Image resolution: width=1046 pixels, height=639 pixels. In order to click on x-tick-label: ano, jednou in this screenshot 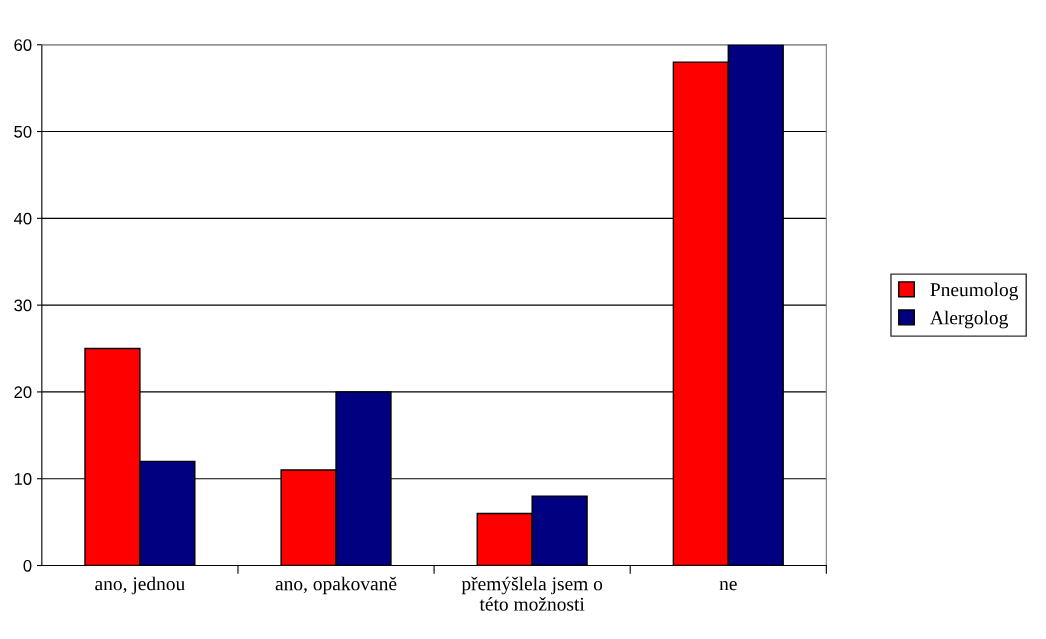, I will do `click(140, 585)`.